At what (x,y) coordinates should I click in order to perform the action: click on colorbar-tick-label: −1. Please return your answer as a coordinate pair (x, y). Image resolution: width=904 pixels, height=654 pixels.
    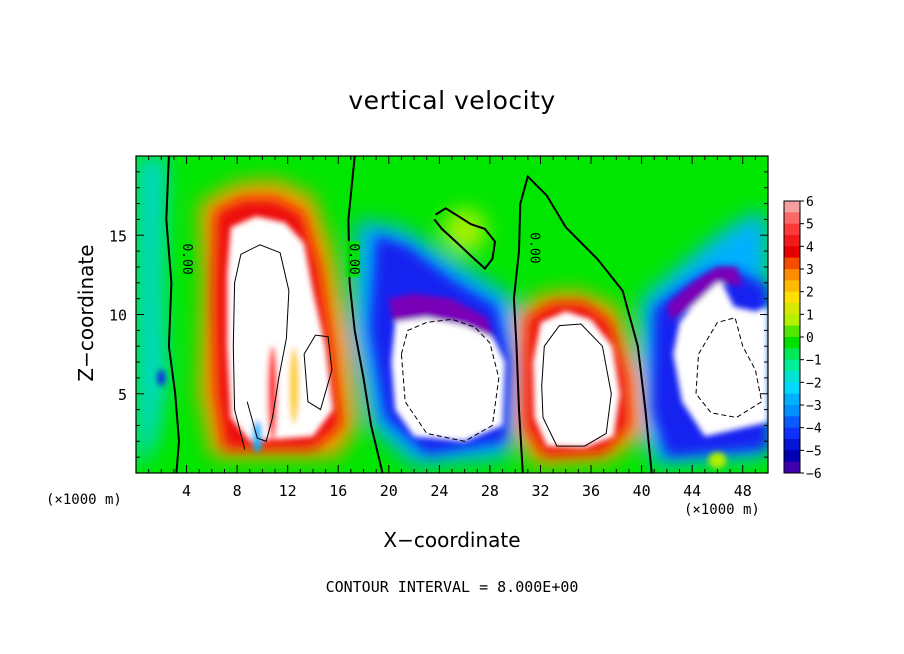
    Looking at the image, I should click on (814, 361).